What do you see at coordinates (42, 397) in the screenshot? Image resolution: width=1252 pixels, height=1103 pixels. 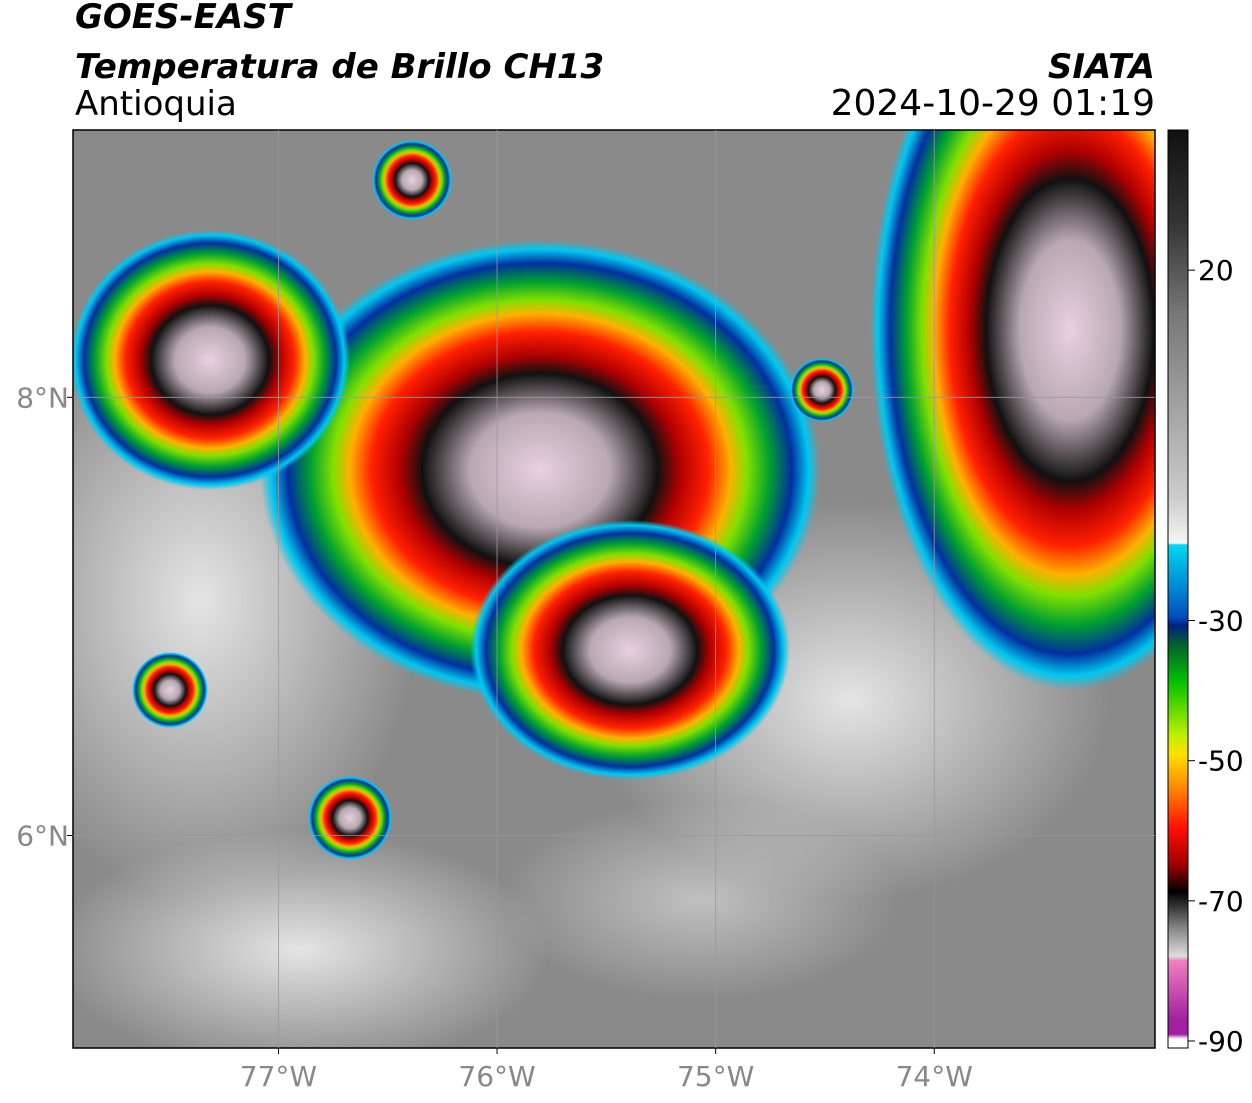 I see `y-tick-label: 8°N` at bounding box center [42, 397].